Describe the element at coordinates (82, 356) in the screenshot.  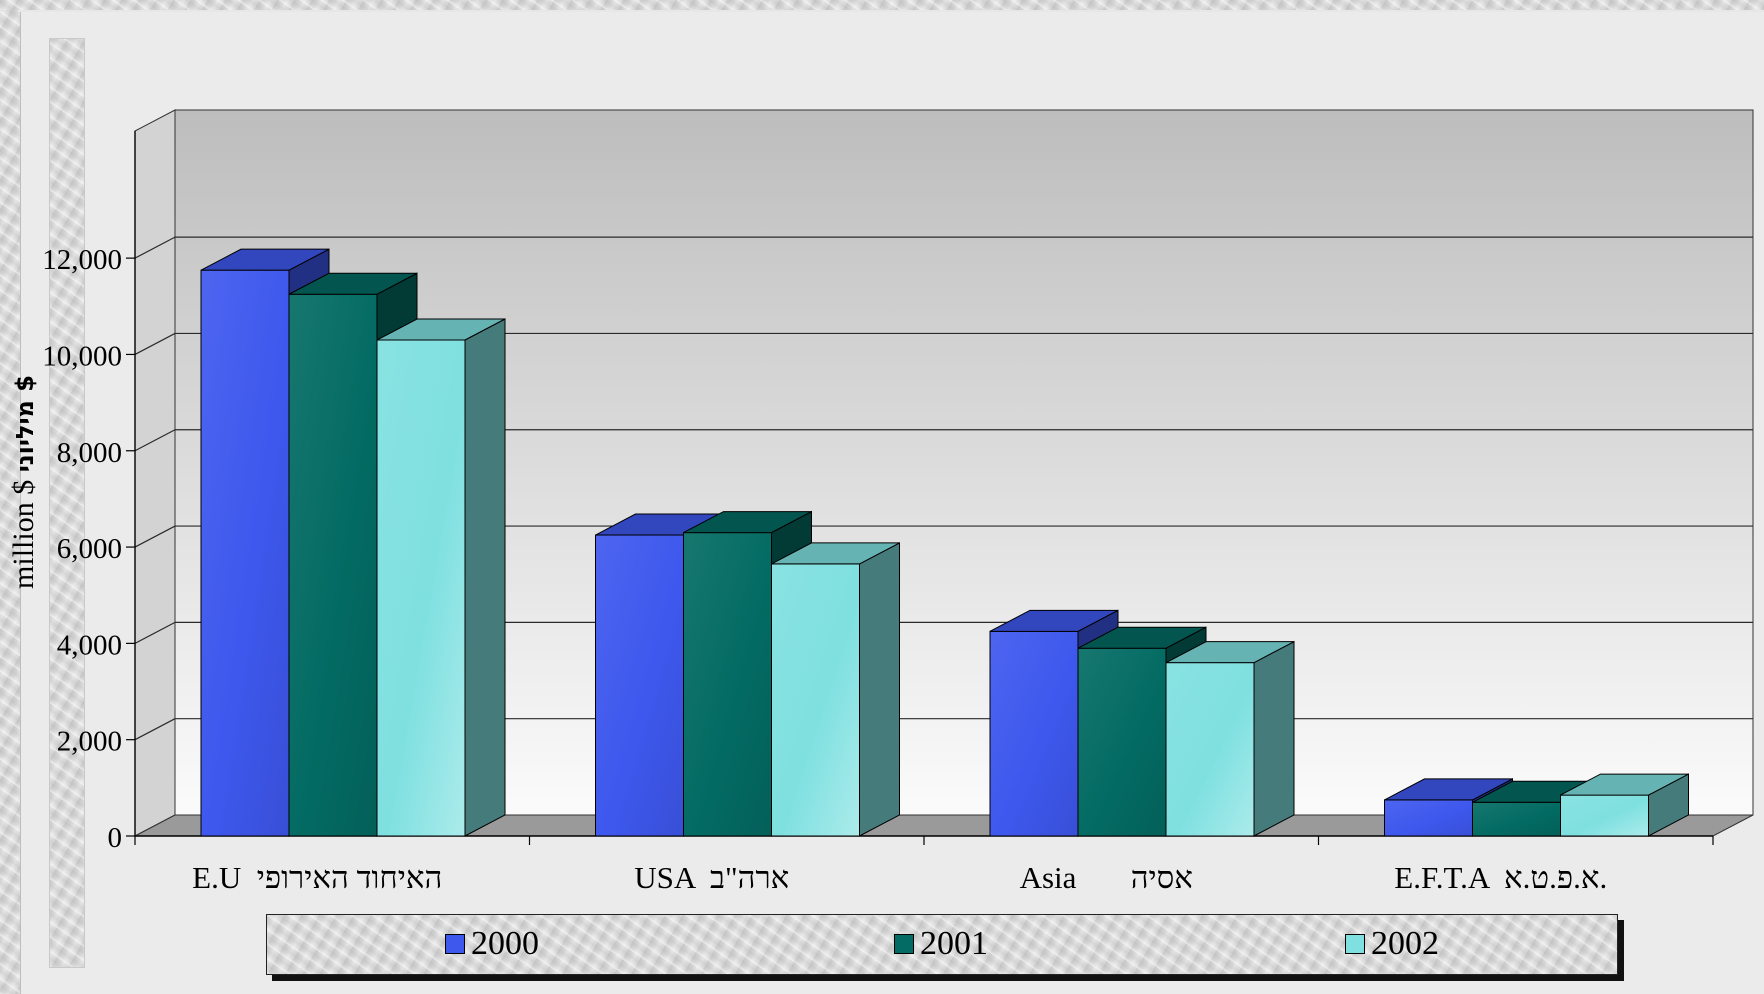
I see `y-tick-label: 10,000` at that location.